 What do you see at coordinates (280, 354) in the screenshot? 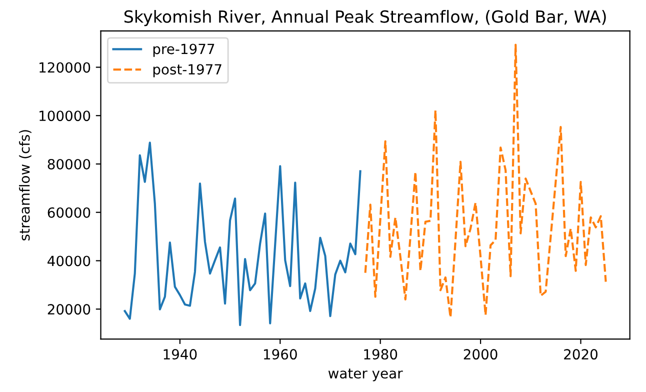
I see `x-tick-label: 1960` at bounding box center [280, 354].